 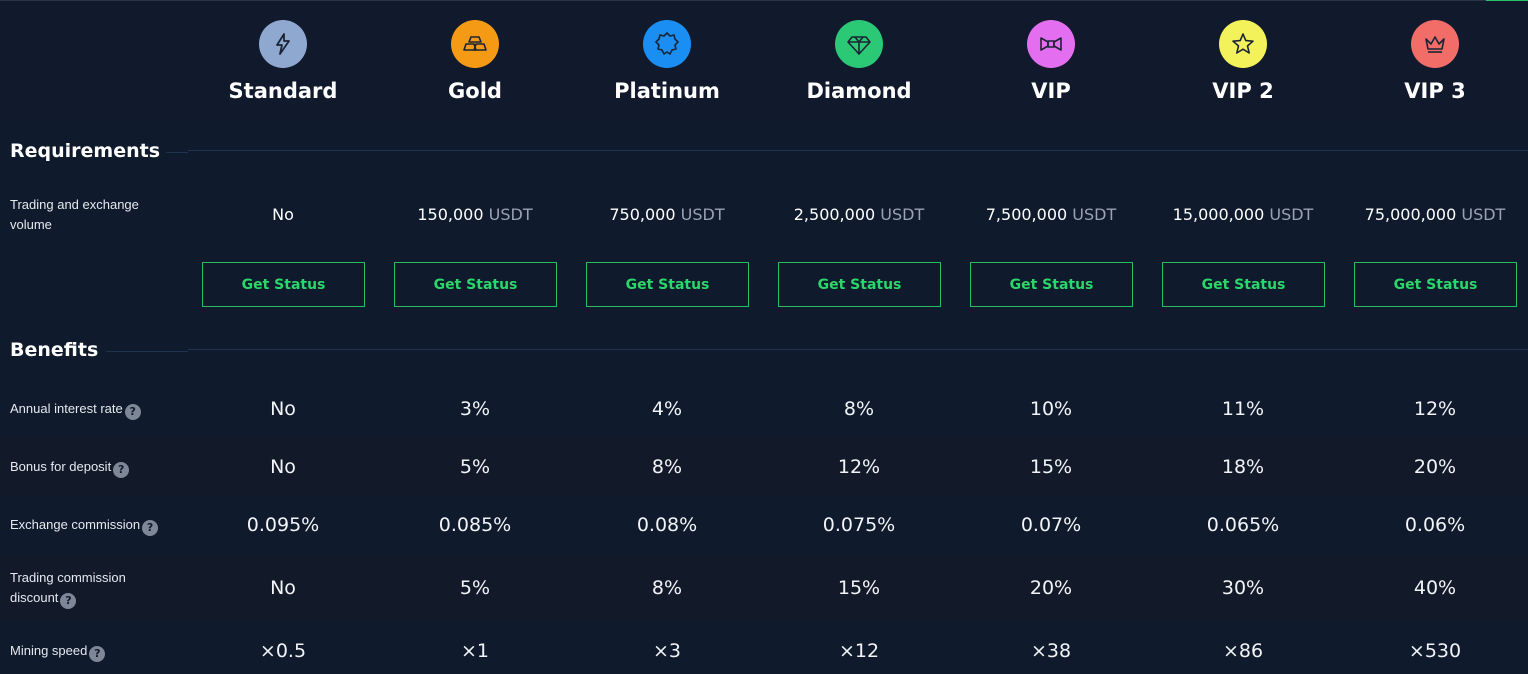 I want to click on benefits-title: Benefits, so click(x=54, y=350).